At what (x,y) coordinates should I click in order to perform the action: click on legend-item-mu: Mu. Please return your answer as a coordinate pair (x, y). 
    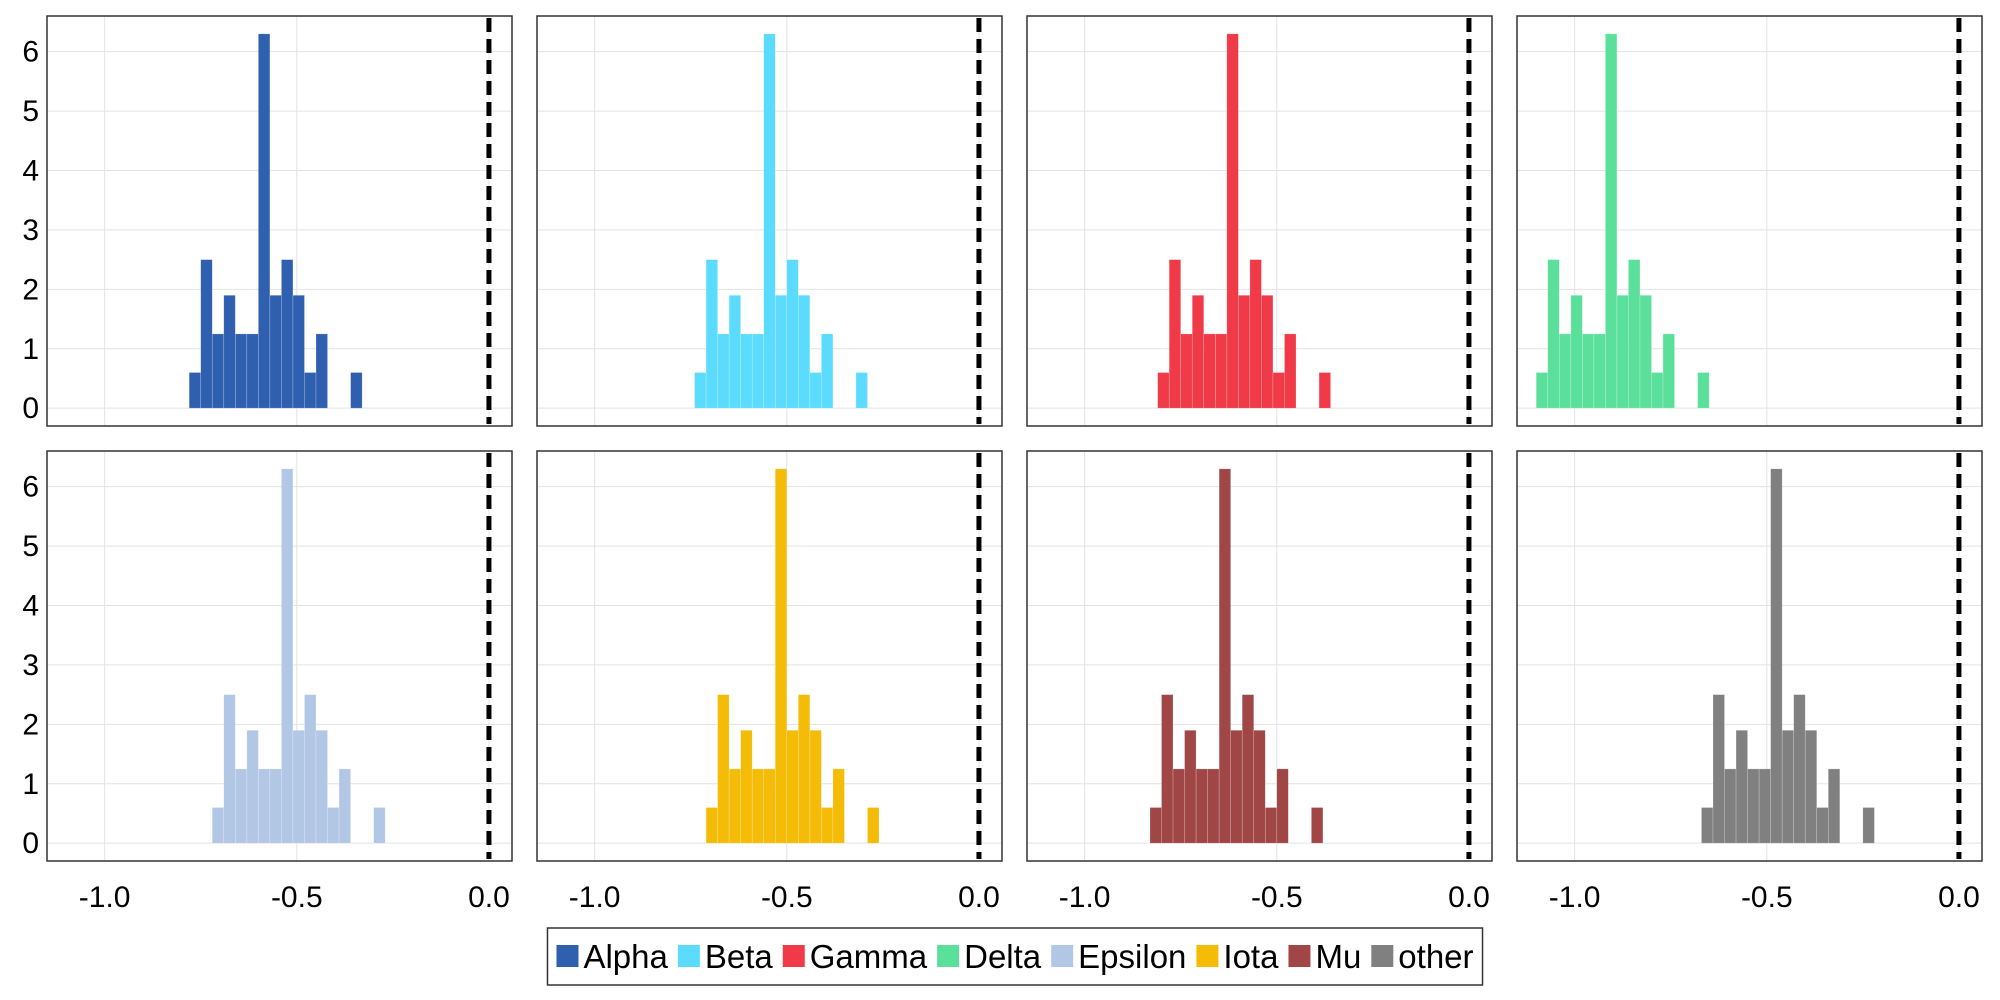
    Looking at the image, I should click on (1324, 956).